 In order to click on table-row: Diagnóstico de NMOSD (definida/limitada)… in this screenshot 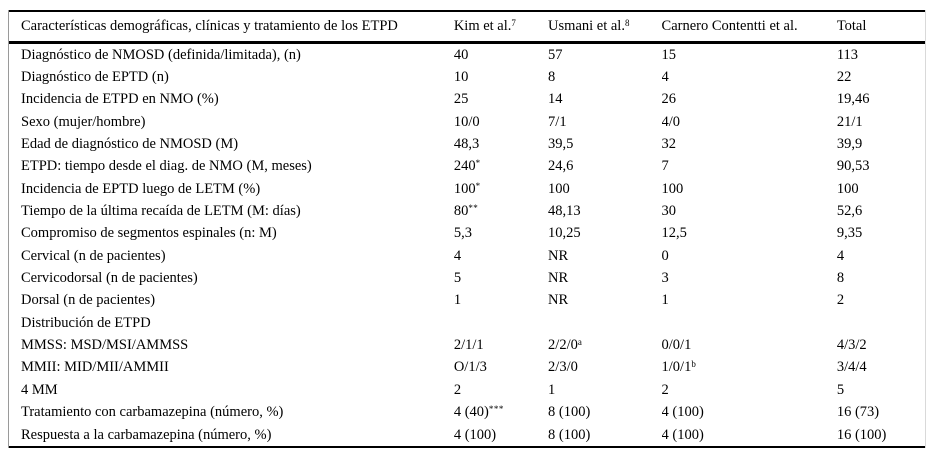, I will do `click(467, 55)`.